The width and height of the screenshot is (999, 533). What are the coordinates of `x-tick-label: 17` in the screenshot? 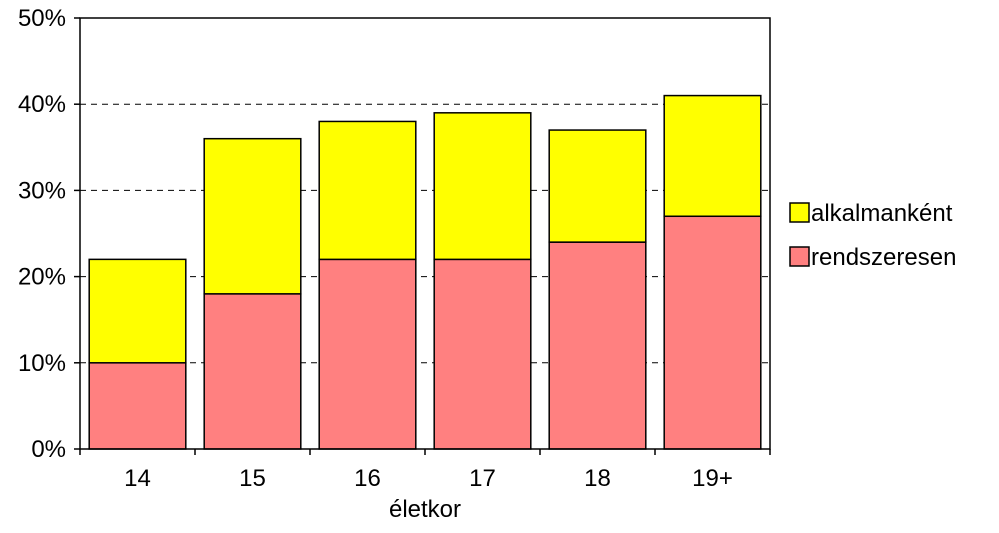 It's located at (482, 478).